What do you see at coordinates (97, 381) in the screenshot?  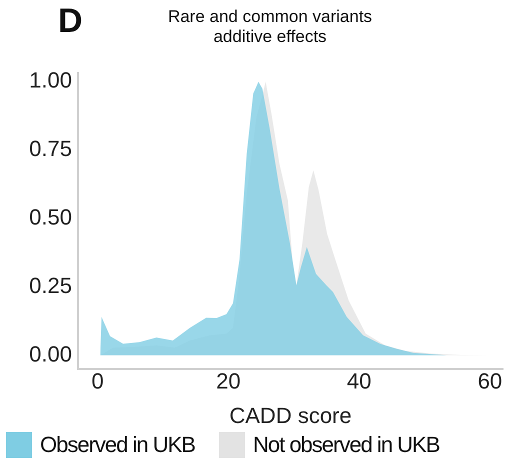 I see `x-tick-label: 0` at bounding box center [97, 381].